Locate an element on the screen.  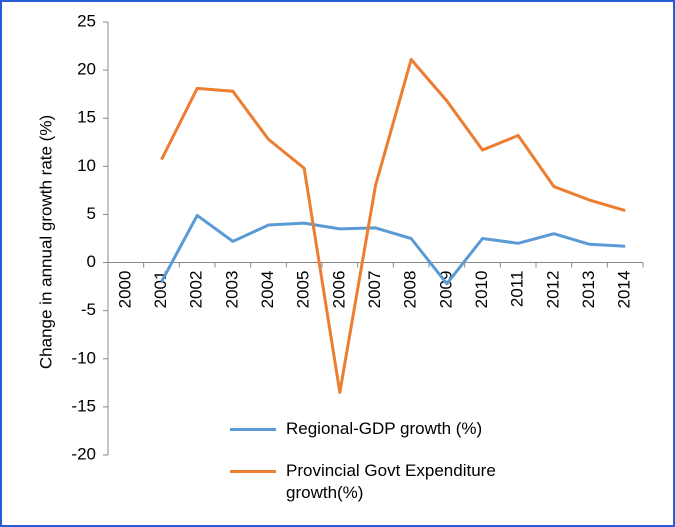
y-axis-label: Change in annual growth rate (%) is located at coordinates (45, 242).